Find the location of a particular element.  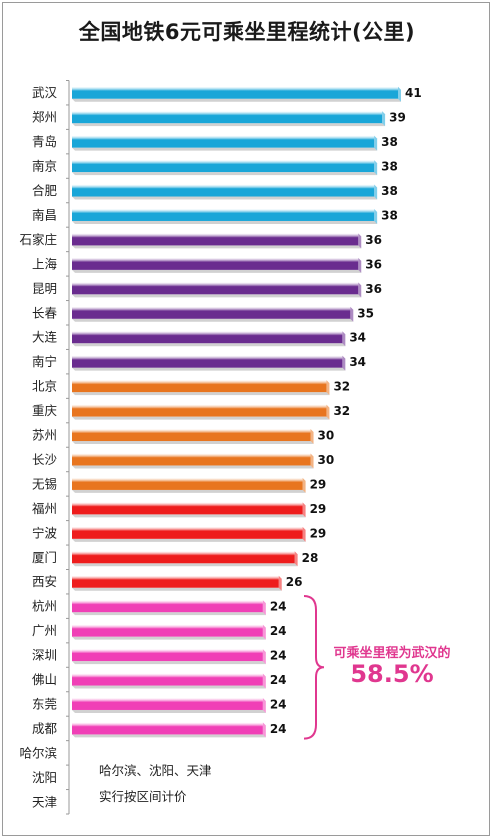

category-label: 长春 is located at coordinates (45, 312).